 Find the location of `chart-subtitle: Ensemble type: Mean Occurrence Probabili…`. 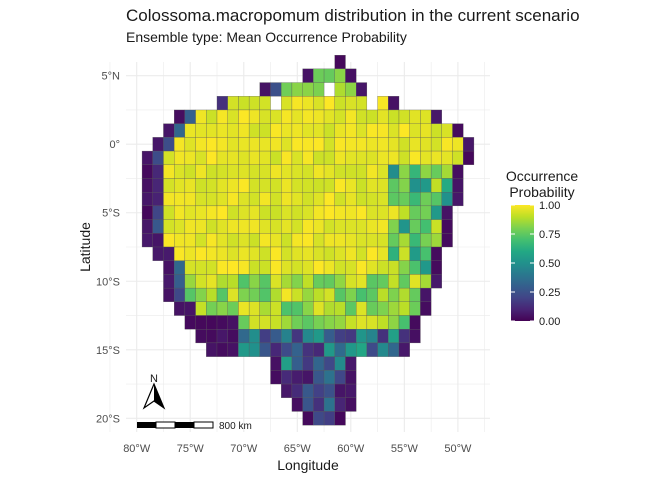

chart-subtitle: Ensemble type: Mean Occurrence Probabili… is located at coordinates (266, 37).